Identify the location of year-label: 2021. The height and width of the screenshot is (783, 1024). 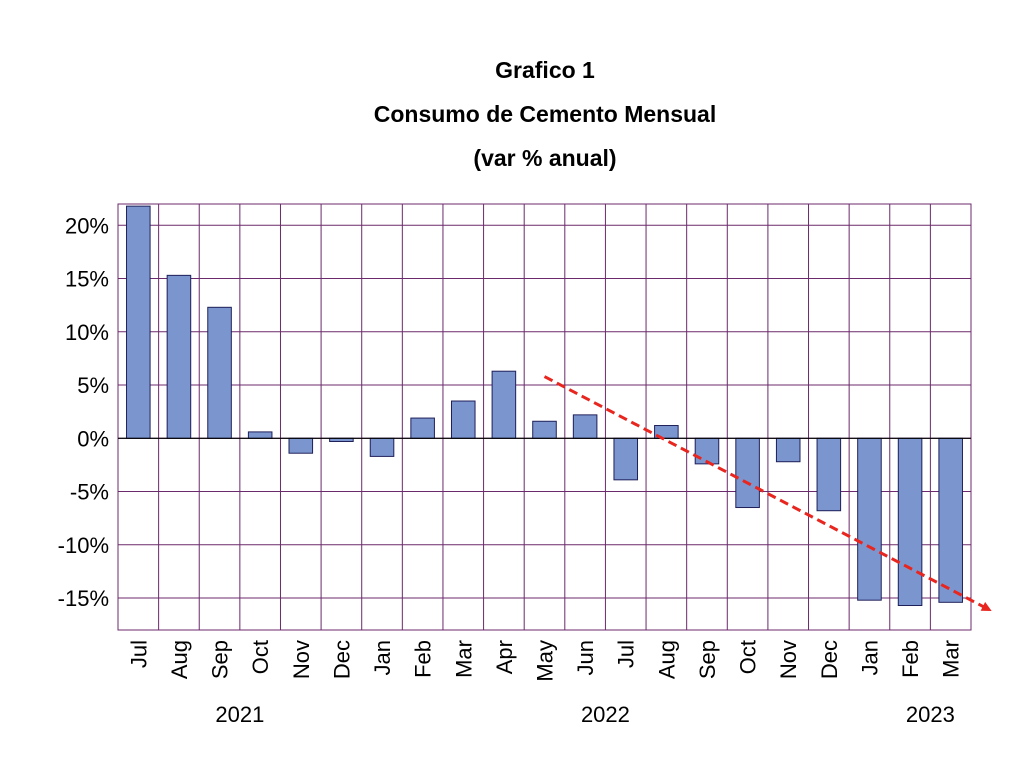
(239, 714).